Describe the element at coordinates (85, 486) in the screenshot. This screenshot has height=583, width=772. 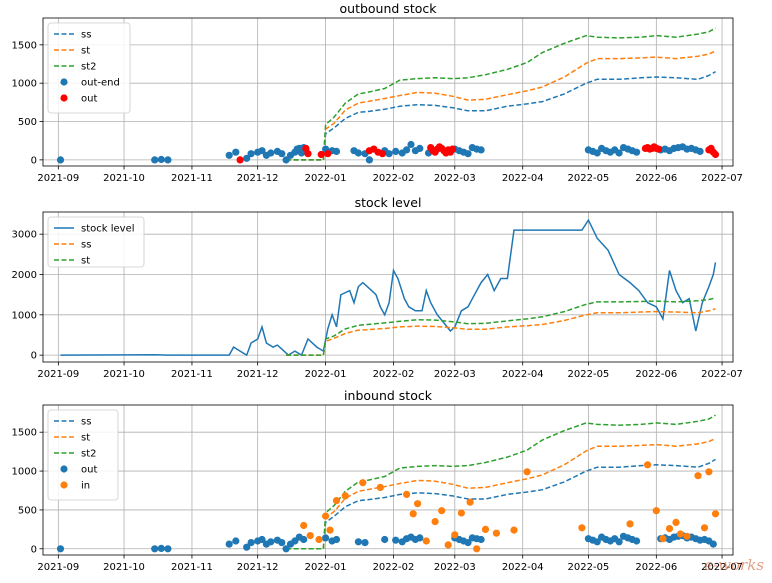
I see `legend-label: in` at that location.